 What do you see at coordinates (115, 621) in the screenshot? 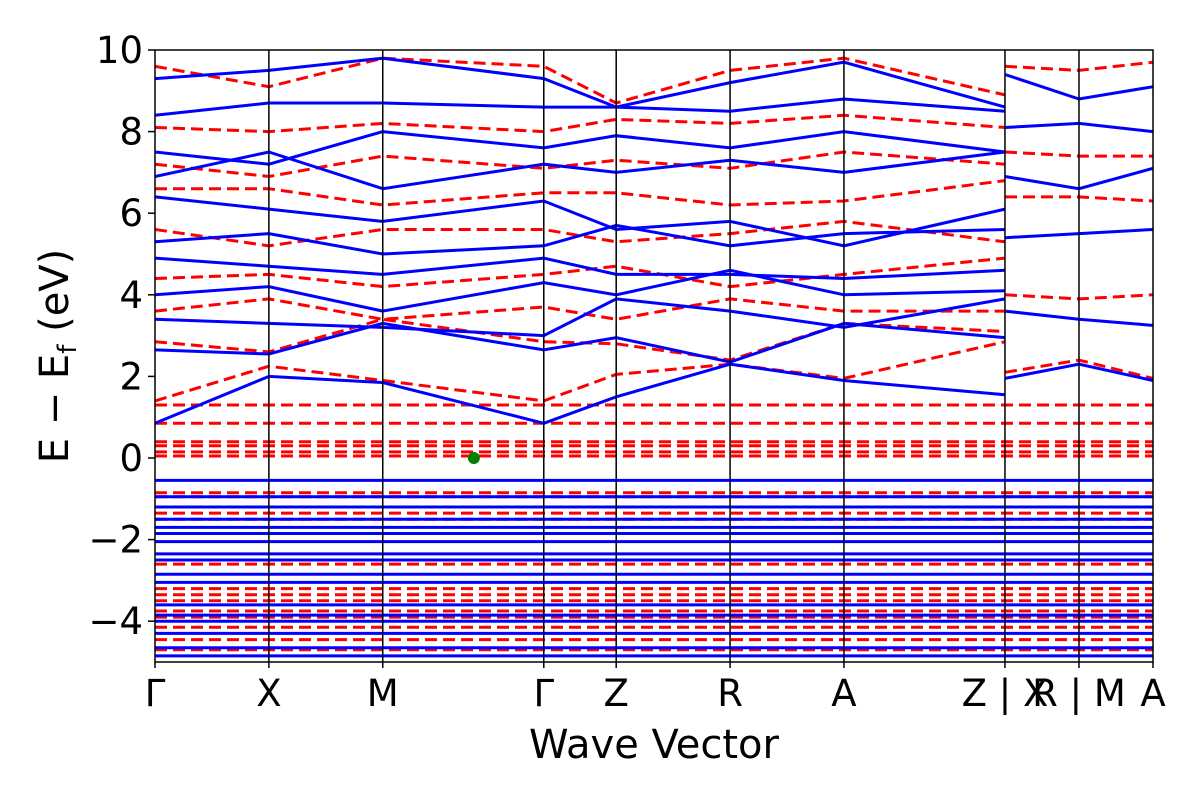
I see `y-tick-label: −4` at bounding box center [115, 621].